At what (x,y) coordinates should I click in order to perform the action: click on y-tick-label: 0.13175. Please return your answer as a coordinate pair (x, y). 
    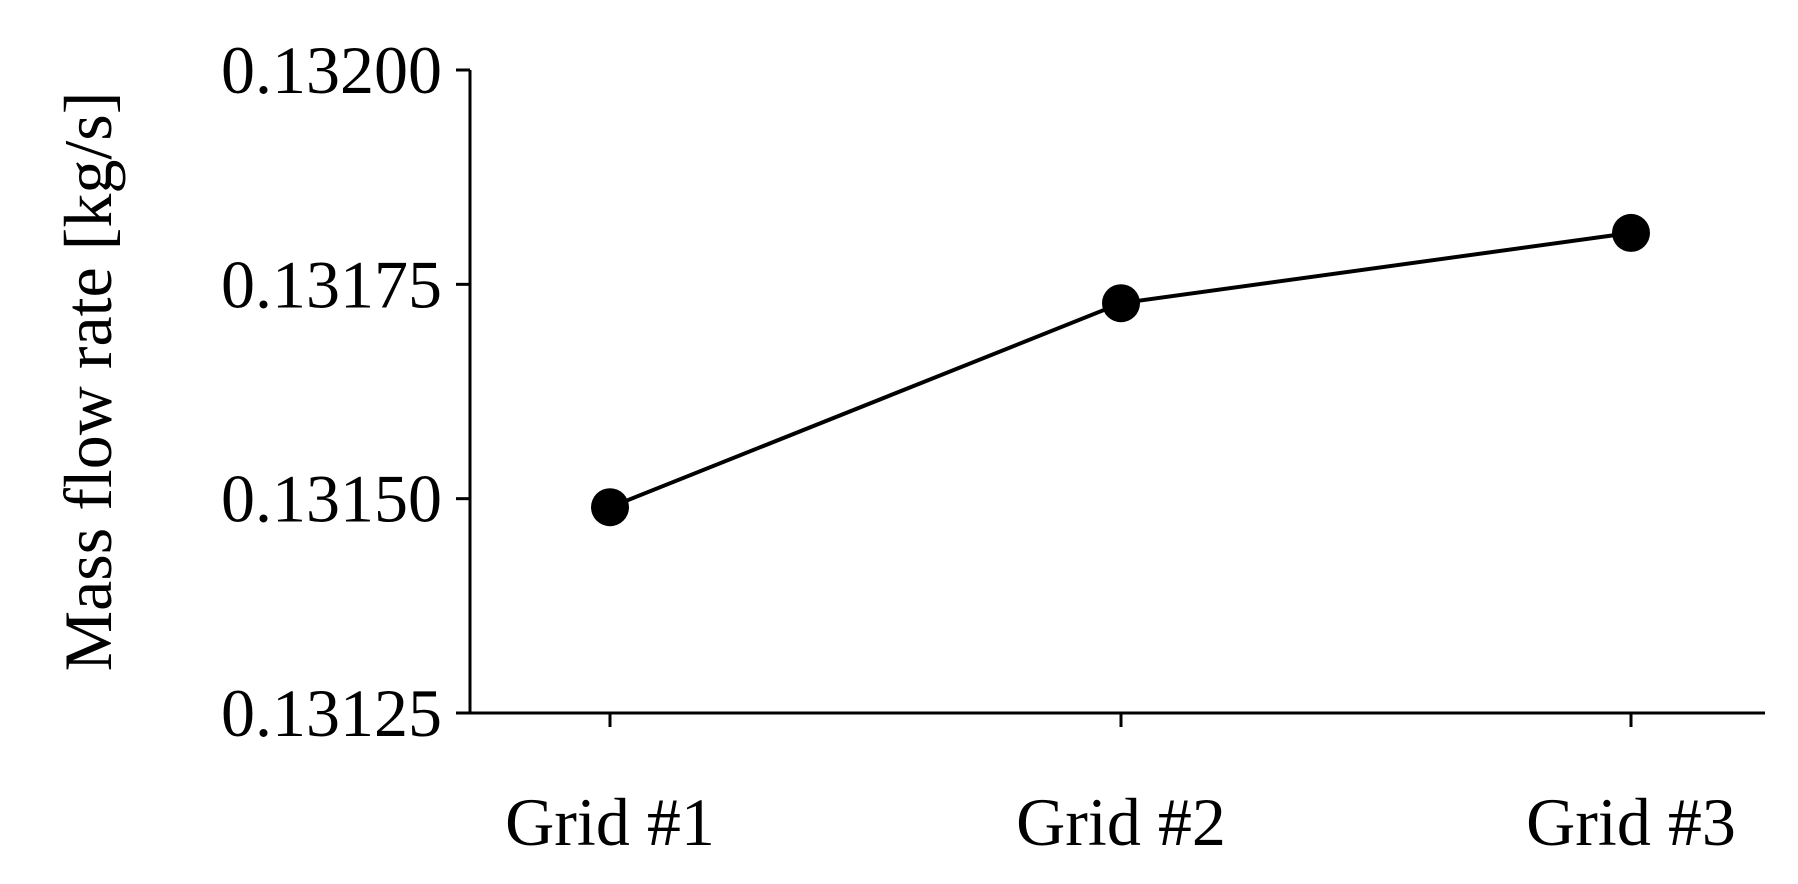
    Looking at the image, I should click on (331, 284).